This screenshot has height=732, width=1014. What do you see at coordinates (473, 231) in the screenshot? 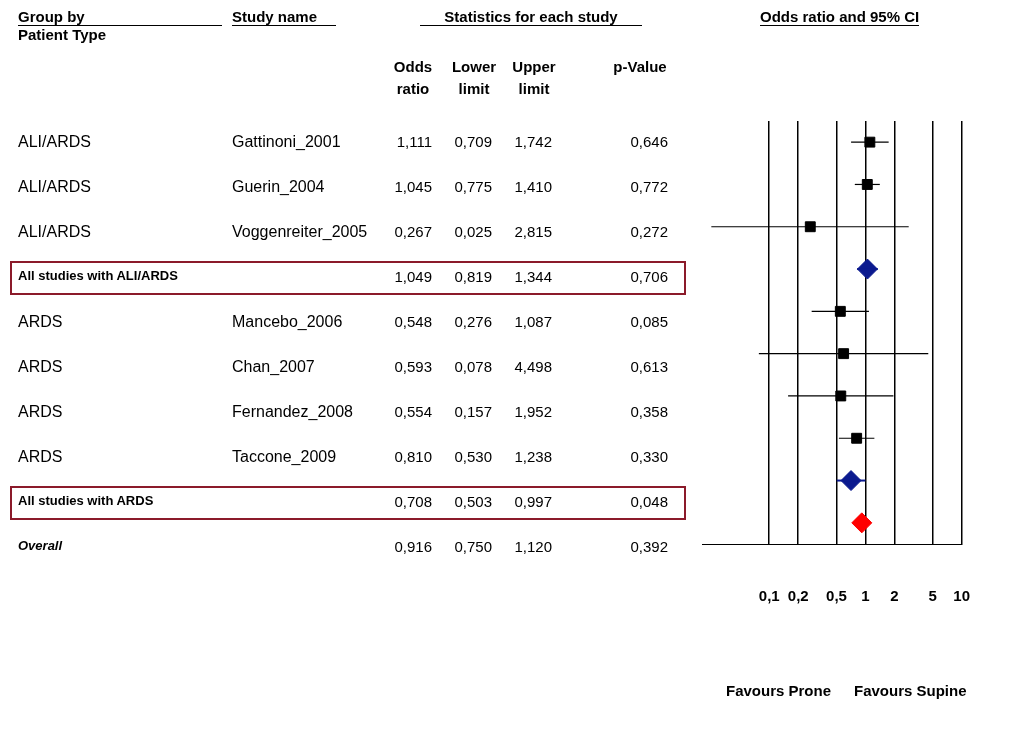
I see `text: 0,025` at bounding box center [473, 231].